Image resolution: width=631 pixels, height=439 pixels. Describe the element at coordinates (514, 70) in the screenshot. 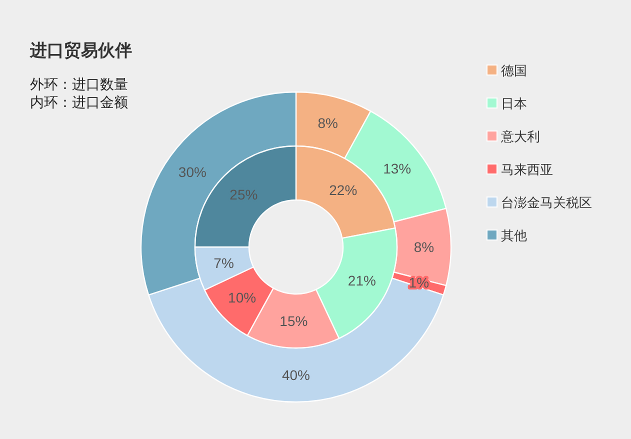

I see `legend-label: 德国` at that location.